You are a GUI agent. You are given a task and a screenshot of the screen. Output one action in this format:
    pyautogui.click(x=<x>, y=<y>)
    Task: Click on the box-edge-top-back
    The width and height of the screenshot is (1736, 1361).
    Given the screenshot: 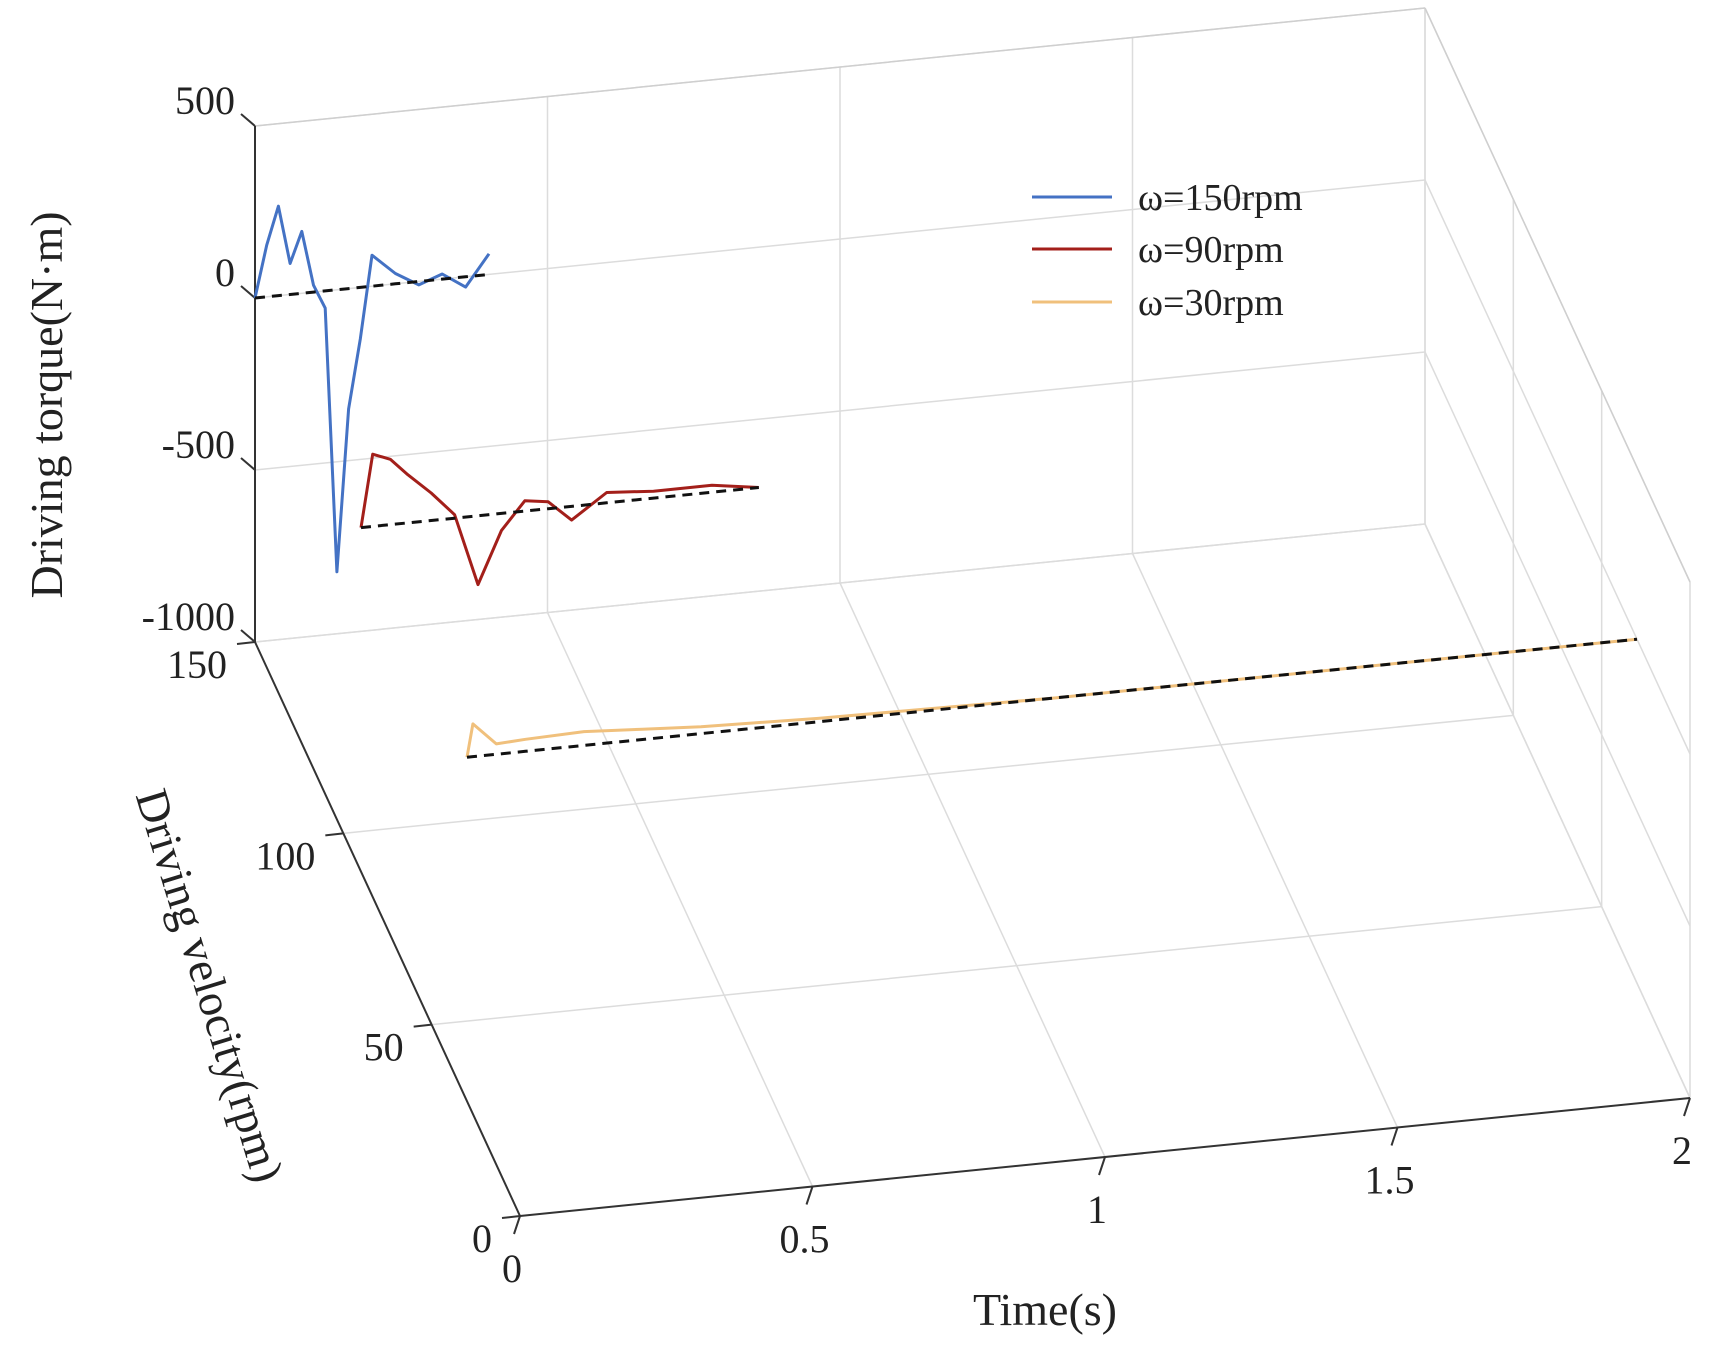 What is the action you would take?
    pyautogui.click(x=840, y=67)
    